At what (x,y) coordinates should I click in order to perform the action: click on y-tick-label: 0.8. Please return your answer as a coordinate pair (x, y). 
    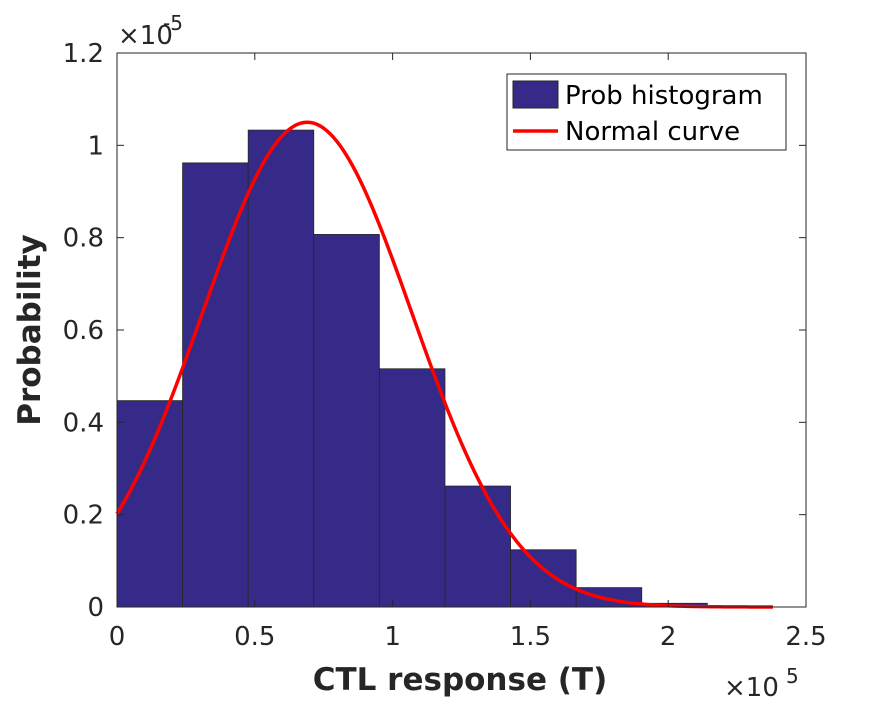
    Looking at the image, I should click on (83, 239).